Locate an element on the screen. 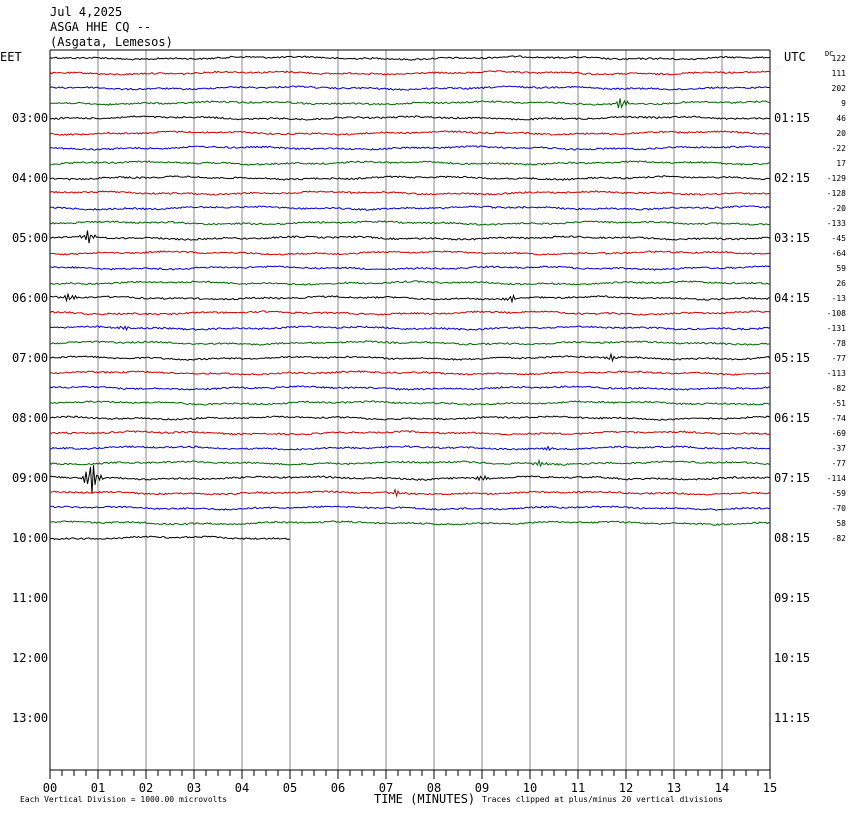 The width and height of the screenshot is (850, 814). left-hour-label: 04:00 is located at coordinates (30, 178).